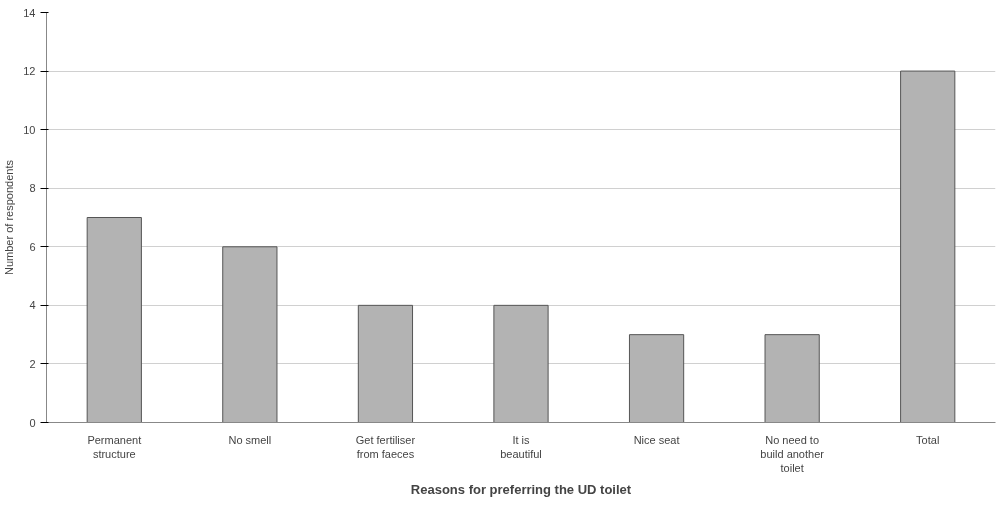  Describe the element at coordinates (32, 422) in the screenshot. I see `y-tick-label: 0` at that location.